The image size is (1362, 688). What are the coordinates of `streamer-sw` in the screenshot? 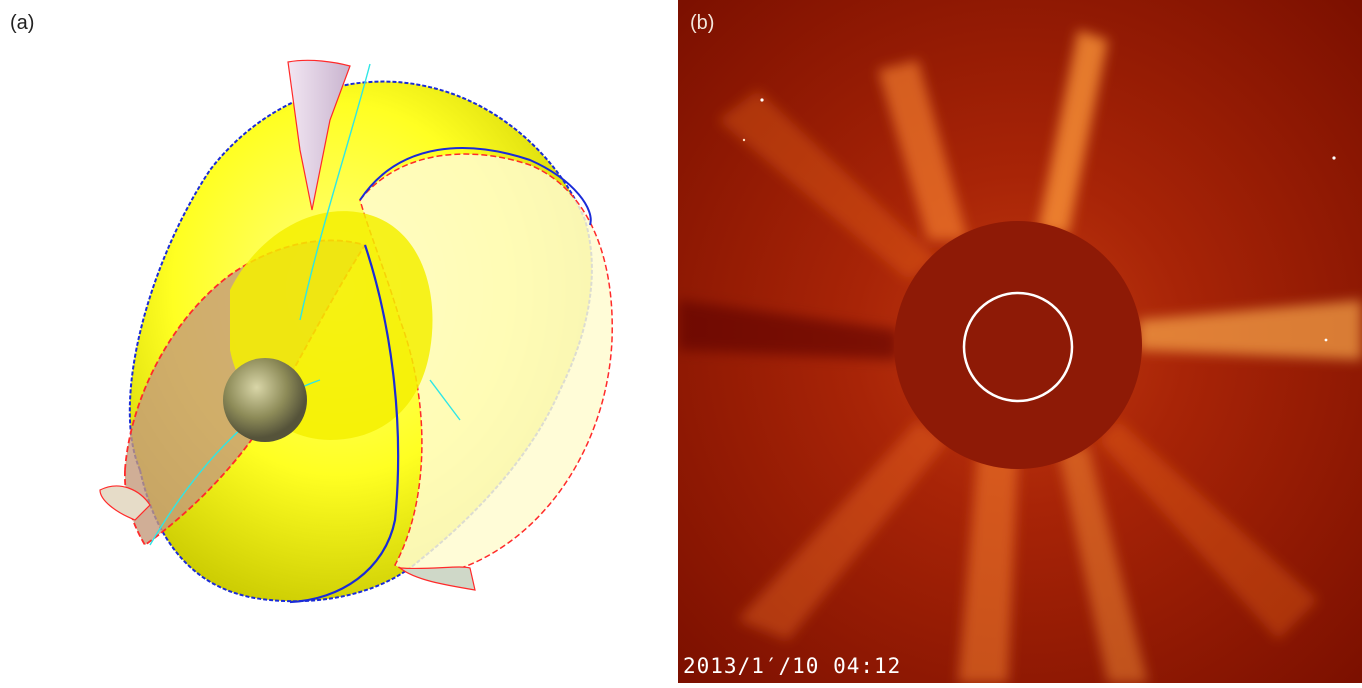 It's located at (843, 530).